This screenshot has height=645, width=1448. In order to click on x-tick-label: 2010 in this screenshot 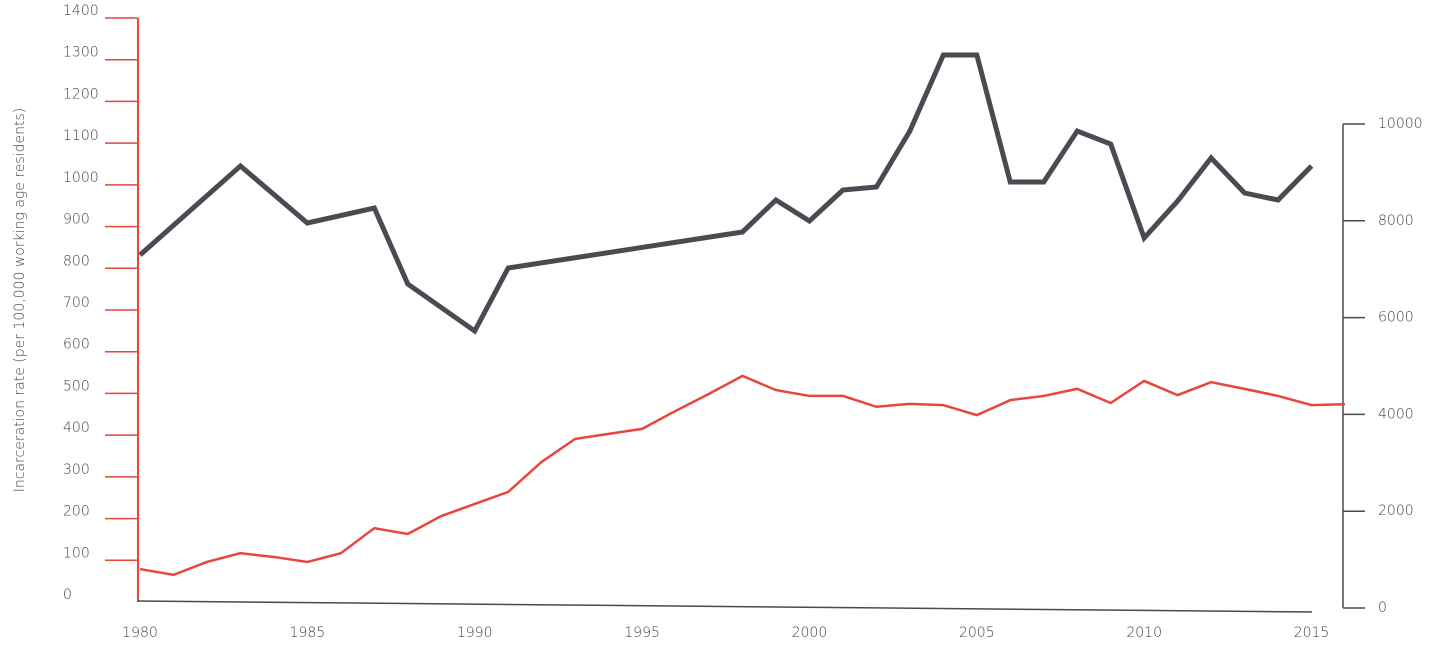, I will do `click(1144, 633)`.